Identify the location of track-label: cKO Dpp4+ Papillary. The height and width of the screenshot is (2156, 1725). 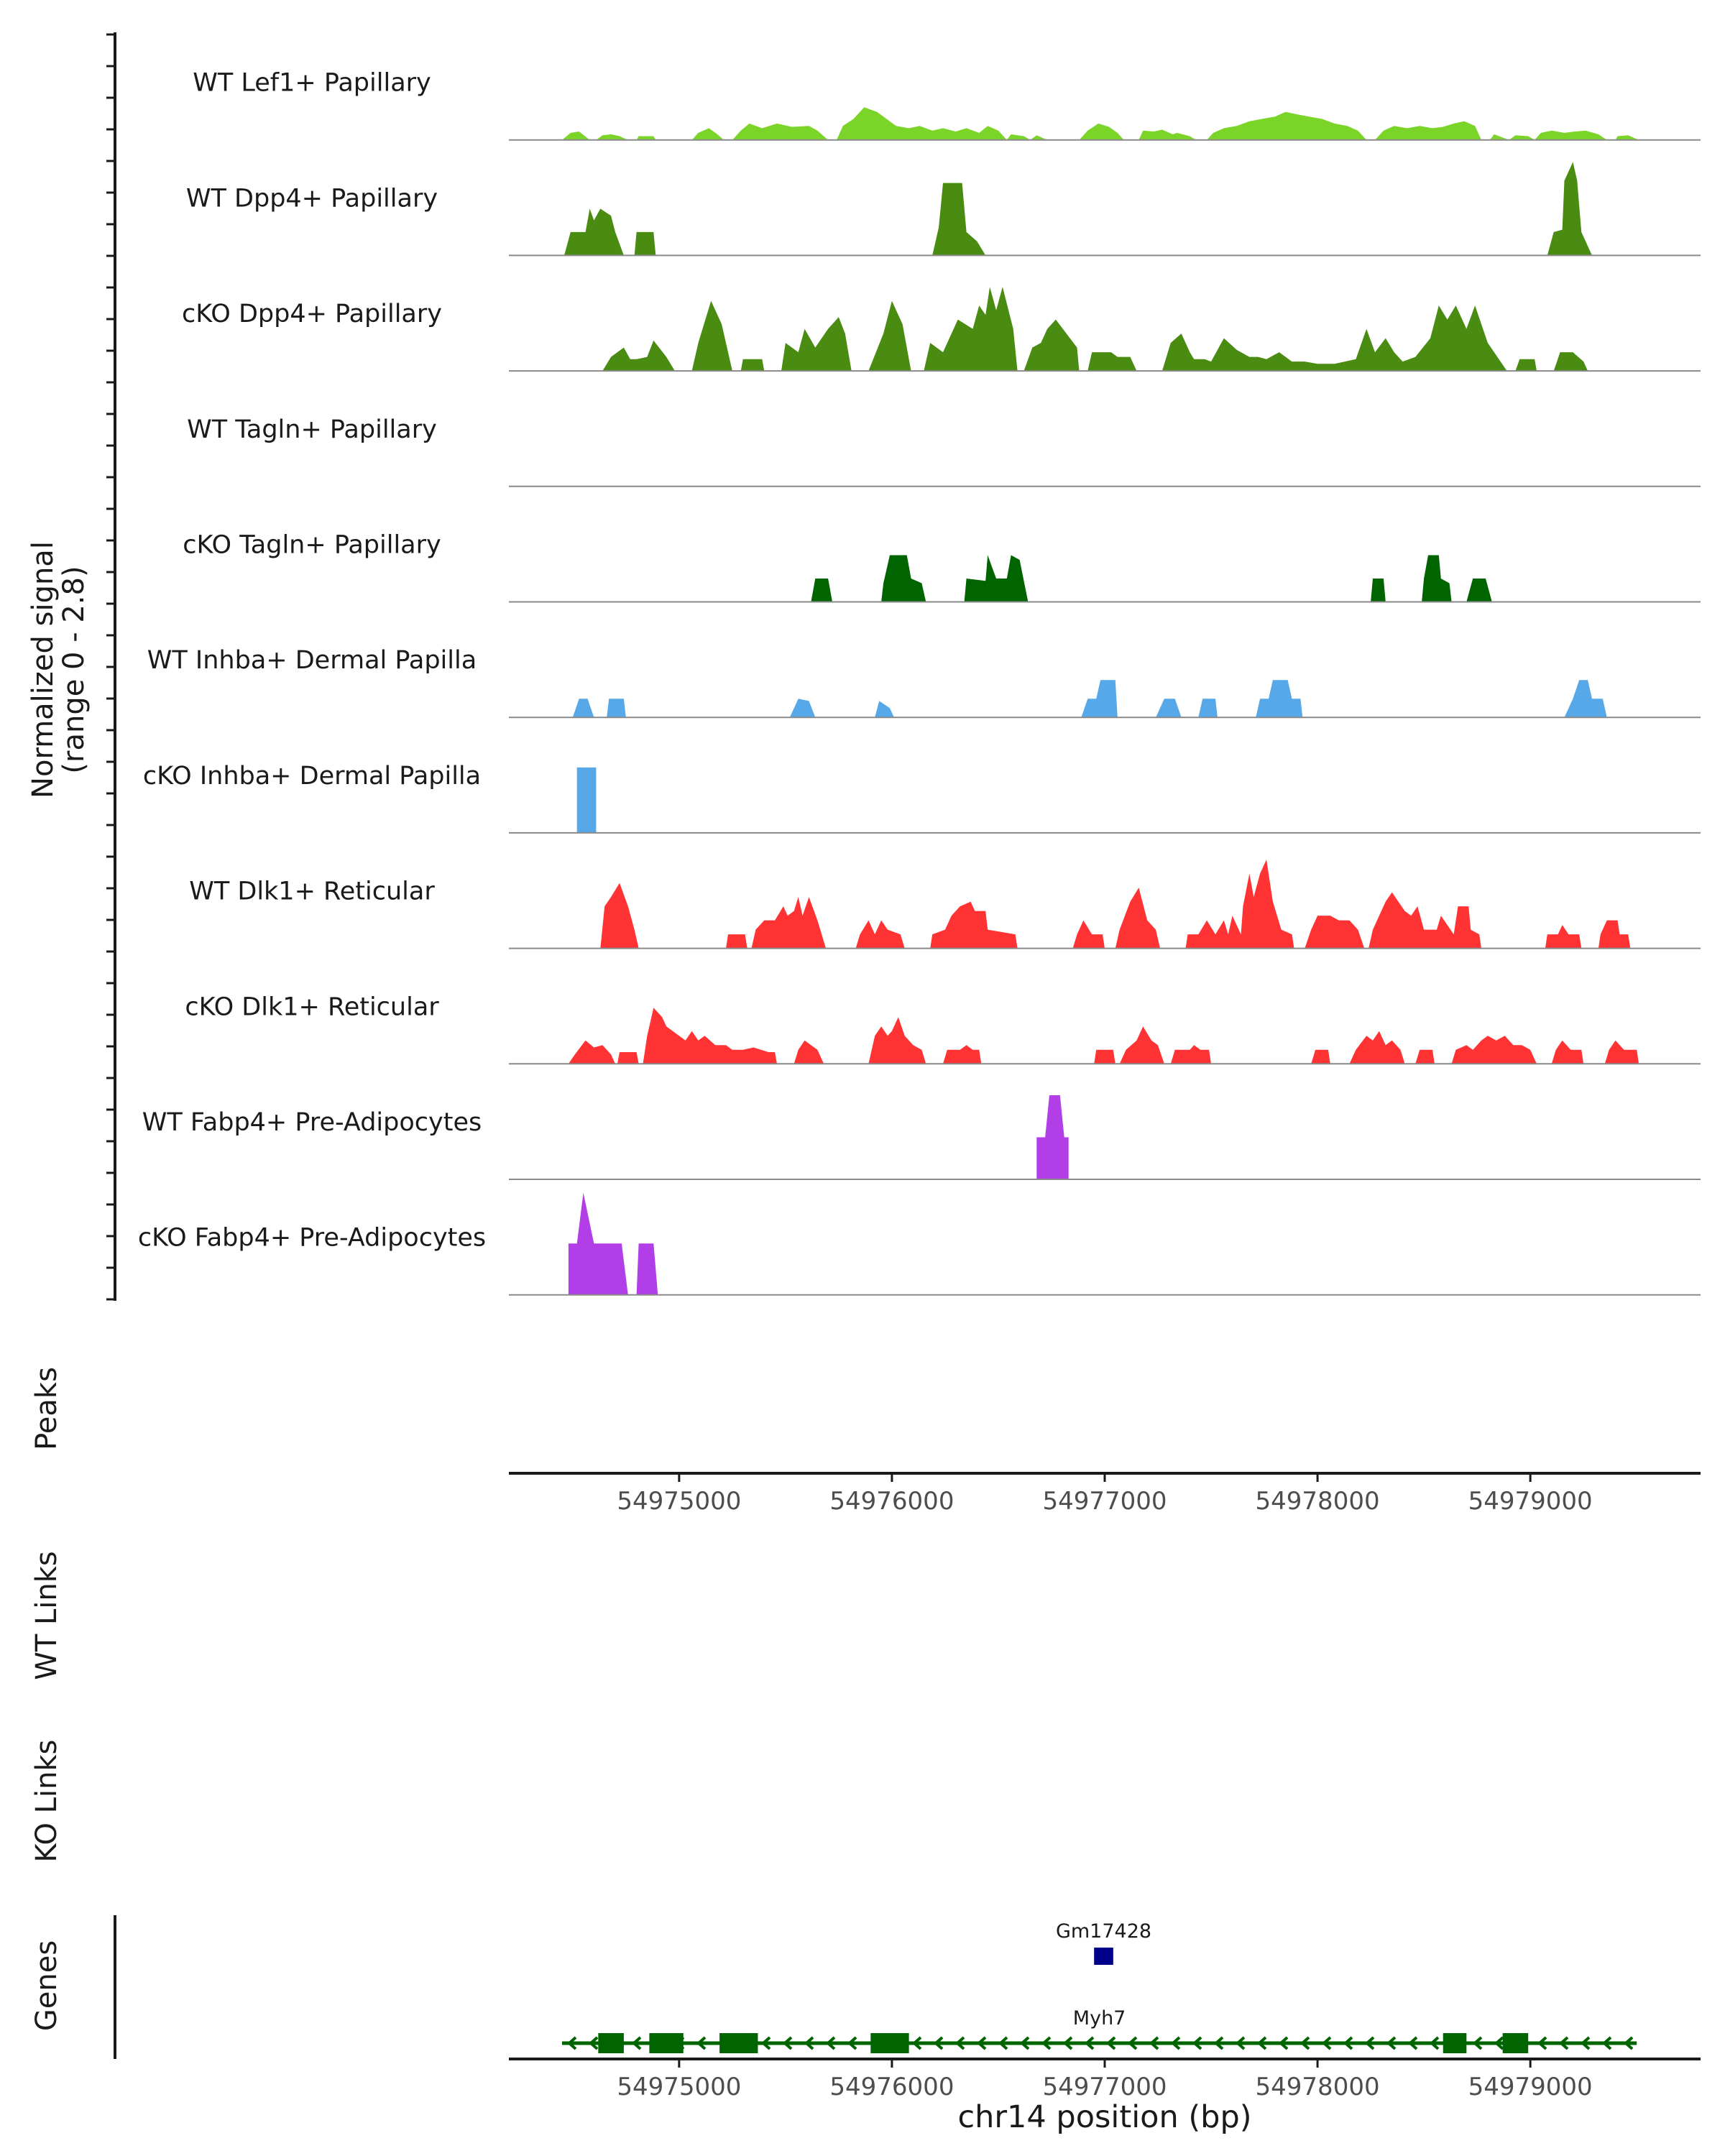
(312, 314).